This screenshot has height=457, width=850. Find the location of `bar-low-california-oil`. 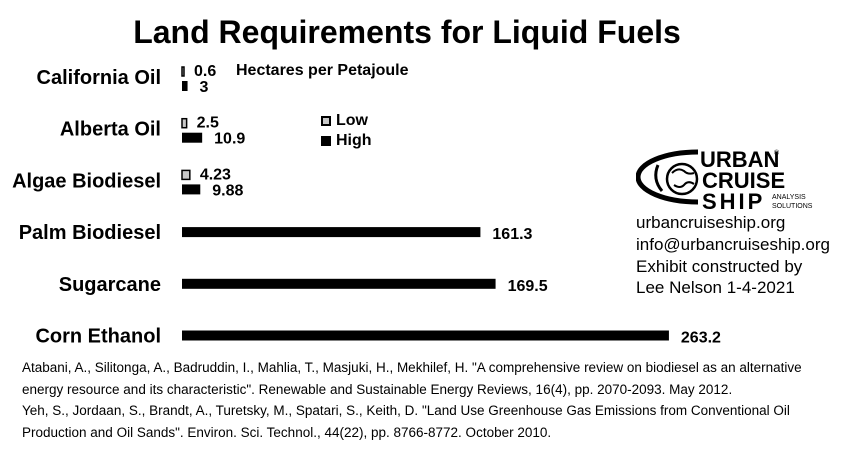

bar-low-california-oil is located at coordinates (183, 71).